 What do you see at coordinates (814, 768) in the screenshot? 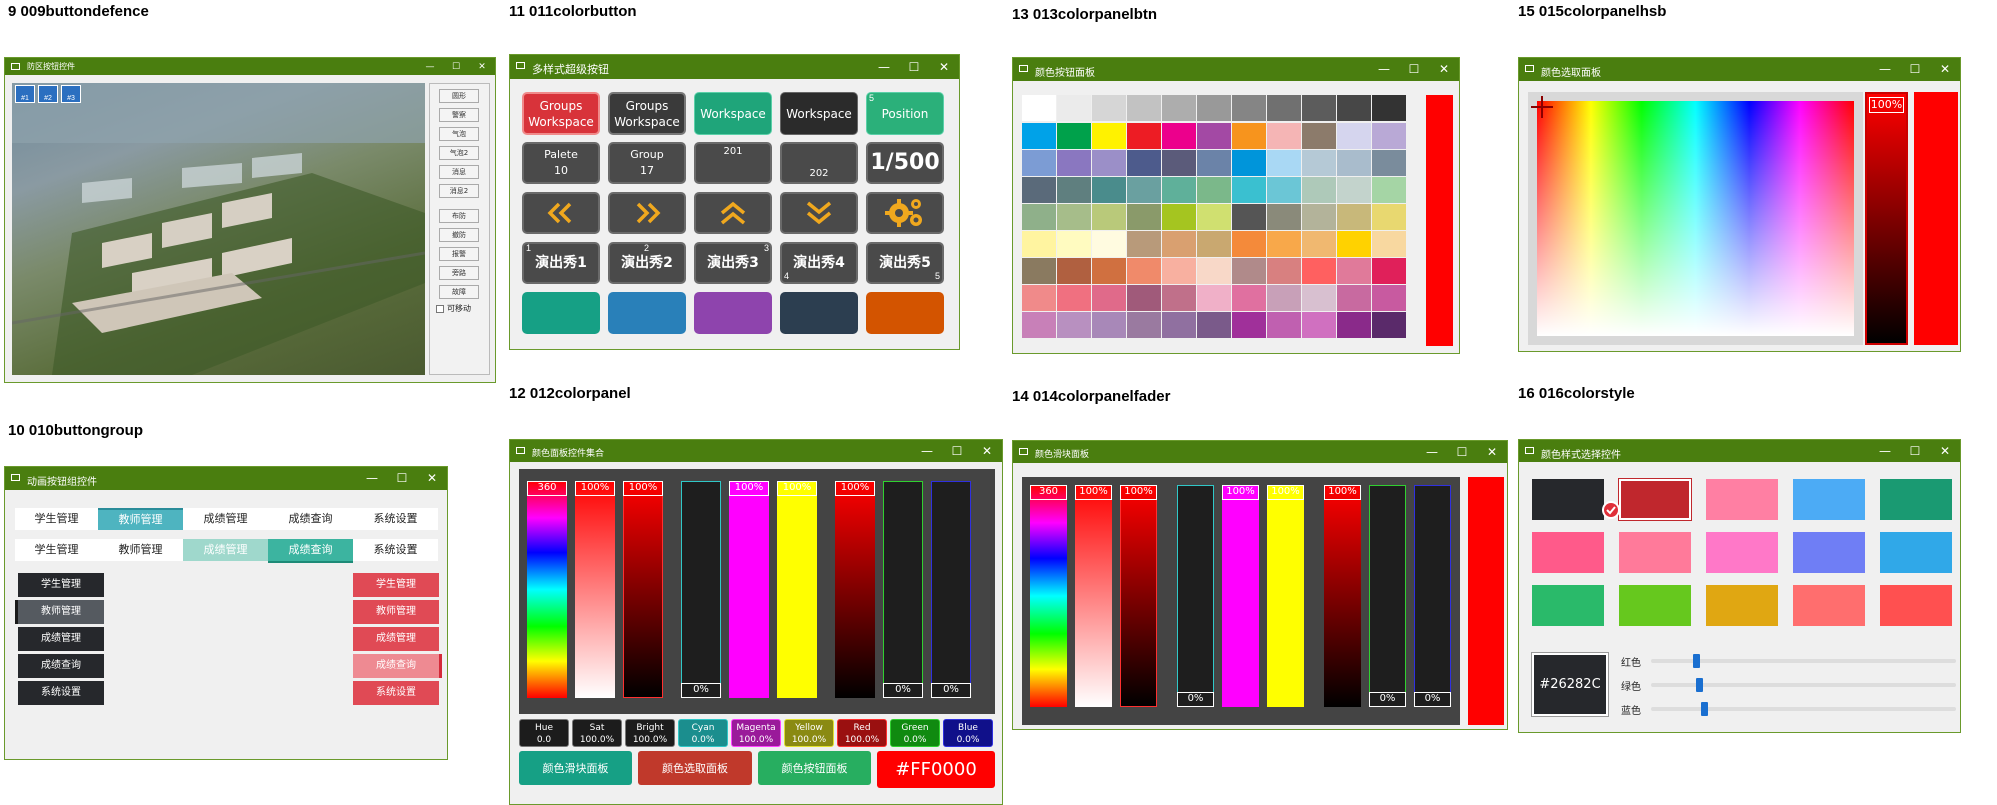
I see `button-panel-button: 颜色按钮面板` at bounding box center [814, 768].